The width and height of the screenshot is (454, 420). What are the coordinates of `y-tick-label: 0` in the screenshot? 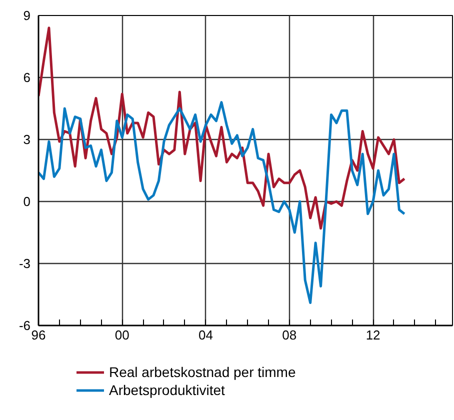 It's located at (27, 201).